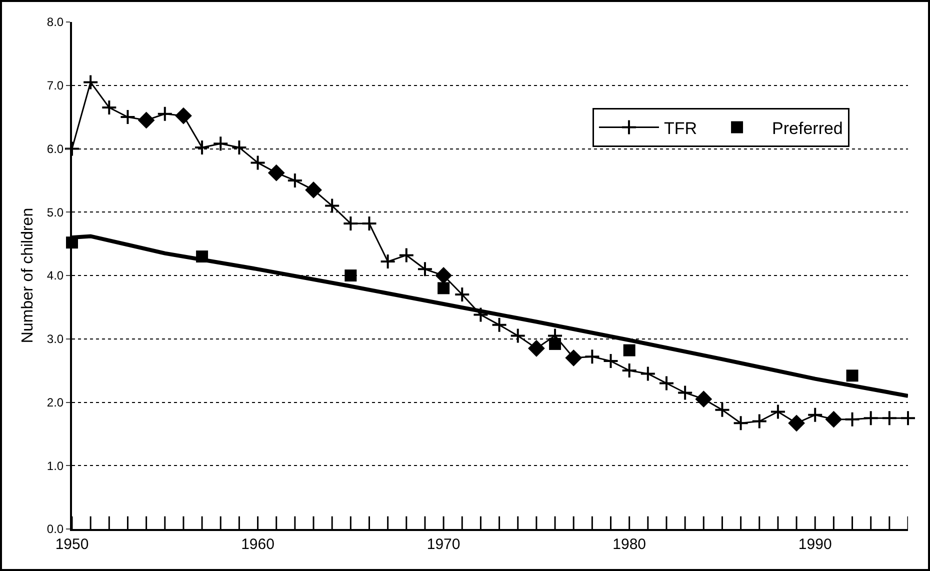 The image size is (930, 571). What do you see at coordinates (443, 544) in the screenshot?
I see `x-tick-label: 1970` at bounding box center [443, 544].